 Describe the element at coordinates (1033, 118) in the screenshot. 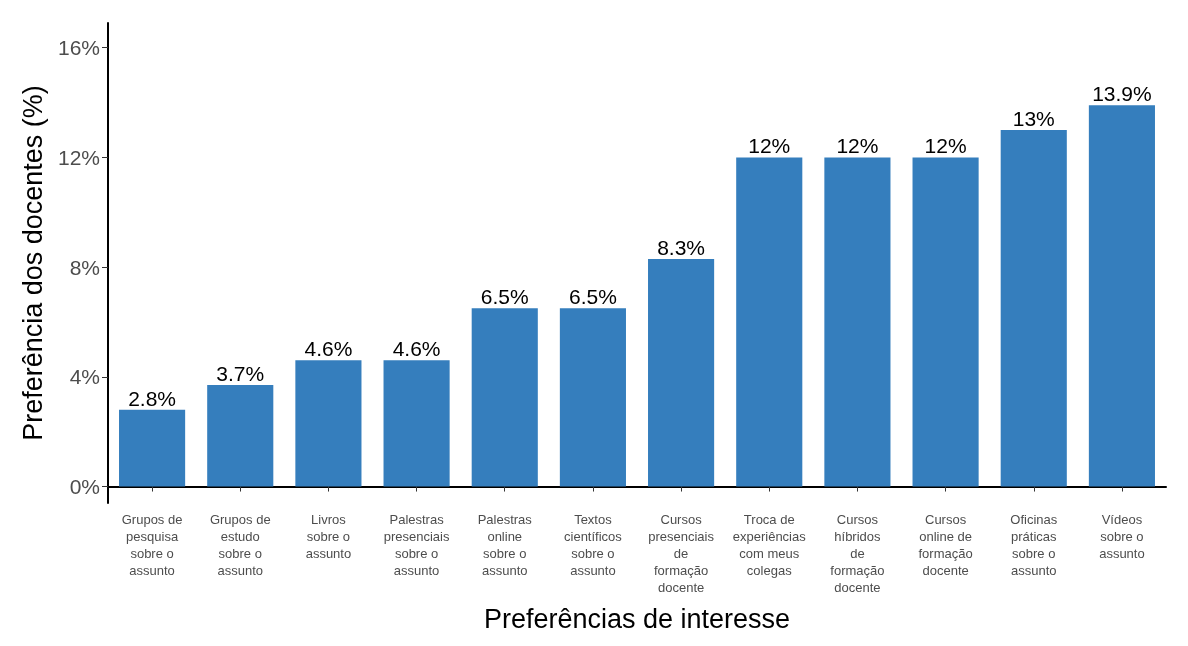

I see `data-label: 13%` at that location.